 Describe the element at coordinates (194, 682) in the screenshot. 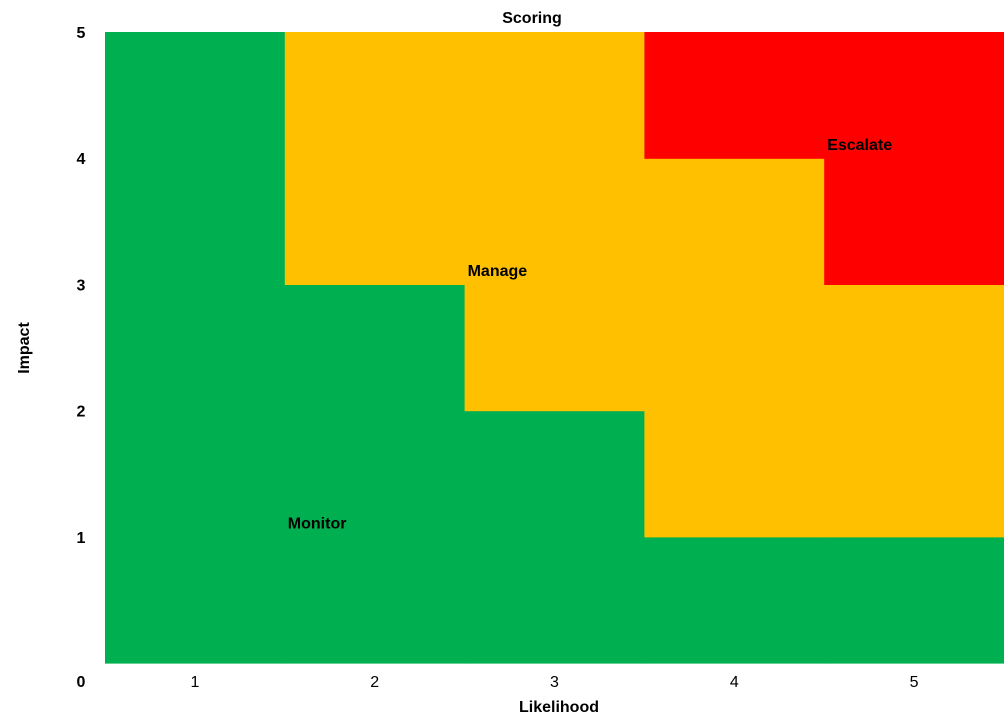

I see `x-tick-1: 1` at that location.